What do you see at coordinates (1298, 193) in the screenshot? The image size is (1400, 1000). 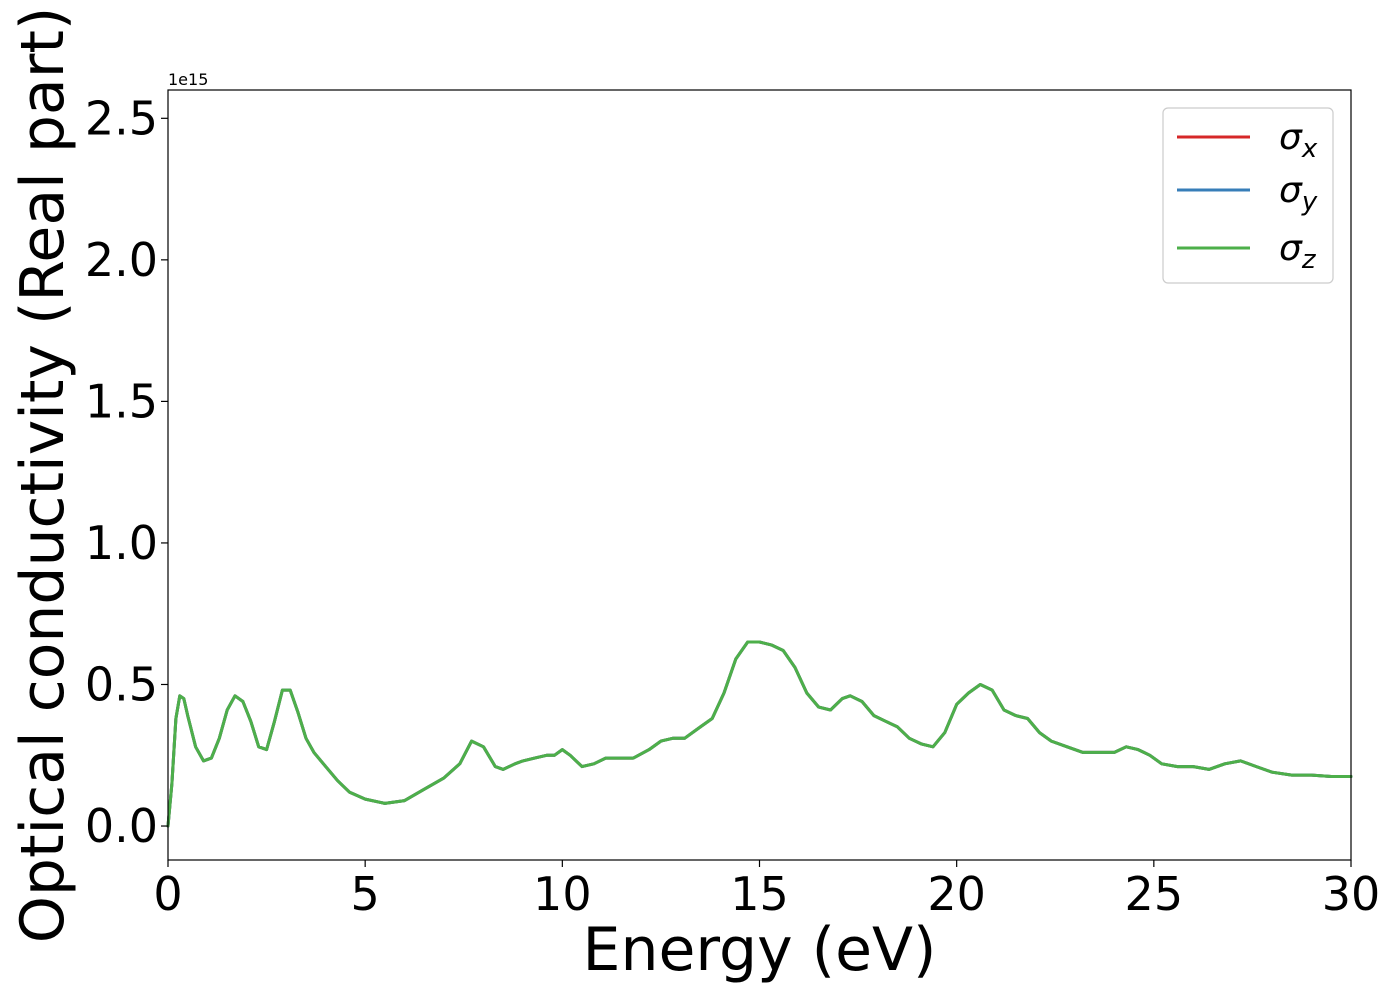 I see `legend-label-y: σy` at bounding box center [1298, 193].